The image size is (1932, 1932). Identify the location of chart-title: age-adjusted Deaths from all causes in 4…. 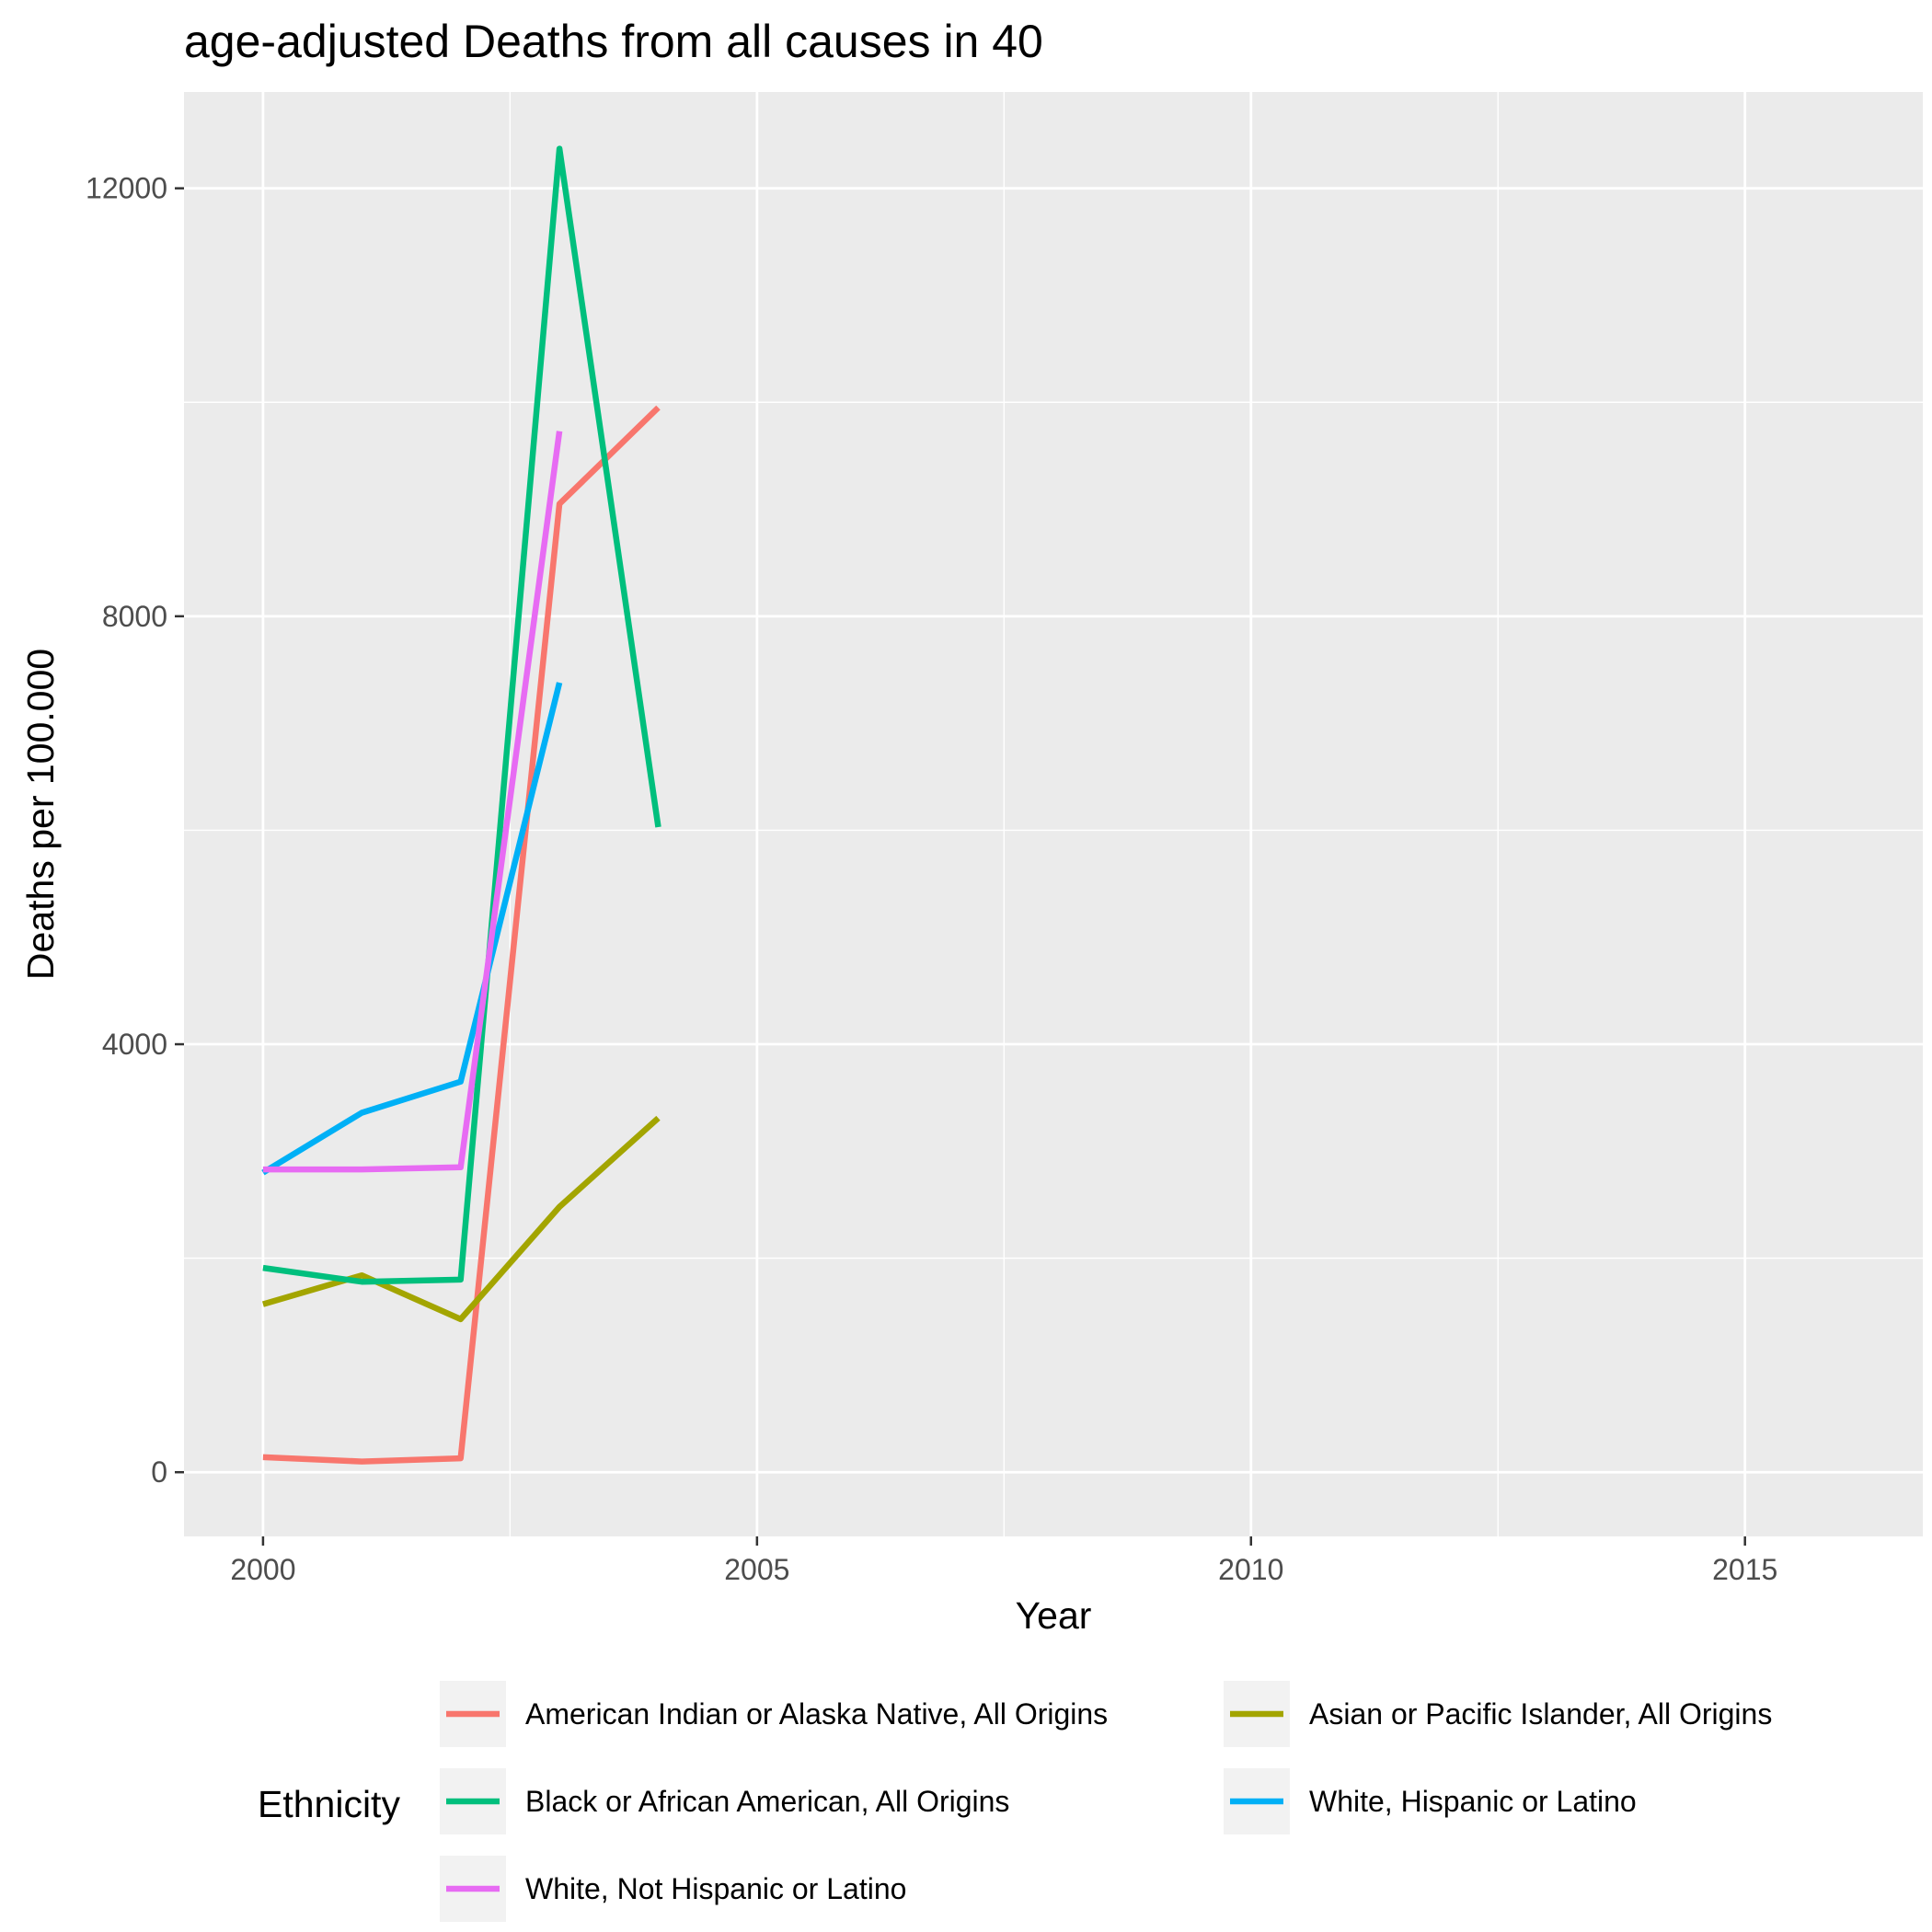
(613, 41).